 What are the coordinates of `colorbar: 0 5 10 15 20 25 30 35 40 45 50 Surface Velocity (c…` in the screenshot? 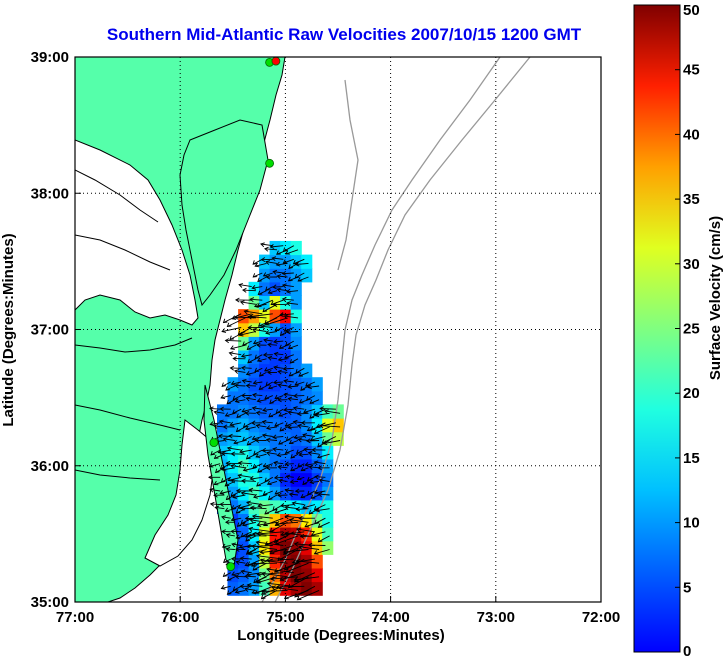 It's located at (678, 330).